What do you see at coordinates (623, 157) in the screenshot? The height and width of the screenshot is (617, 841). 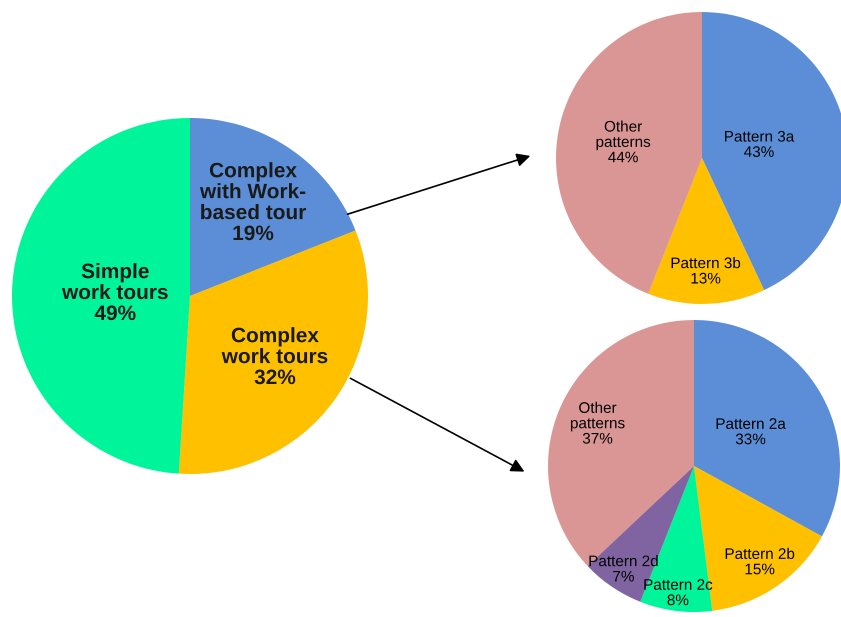 I see `data-label: 44%` at bounding box center [623, 157].